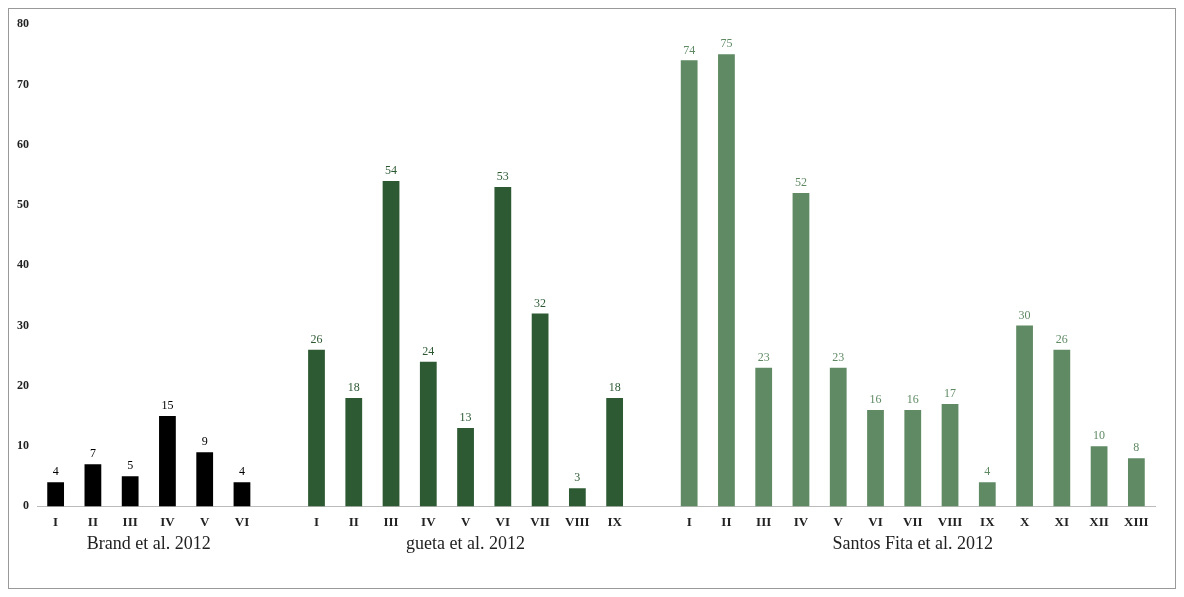 The width and height of the screenshot is (1184, 597). Describe the element at coordinates (23, 83) in the screenshot. I see `y-tick-label: 70` at that location.